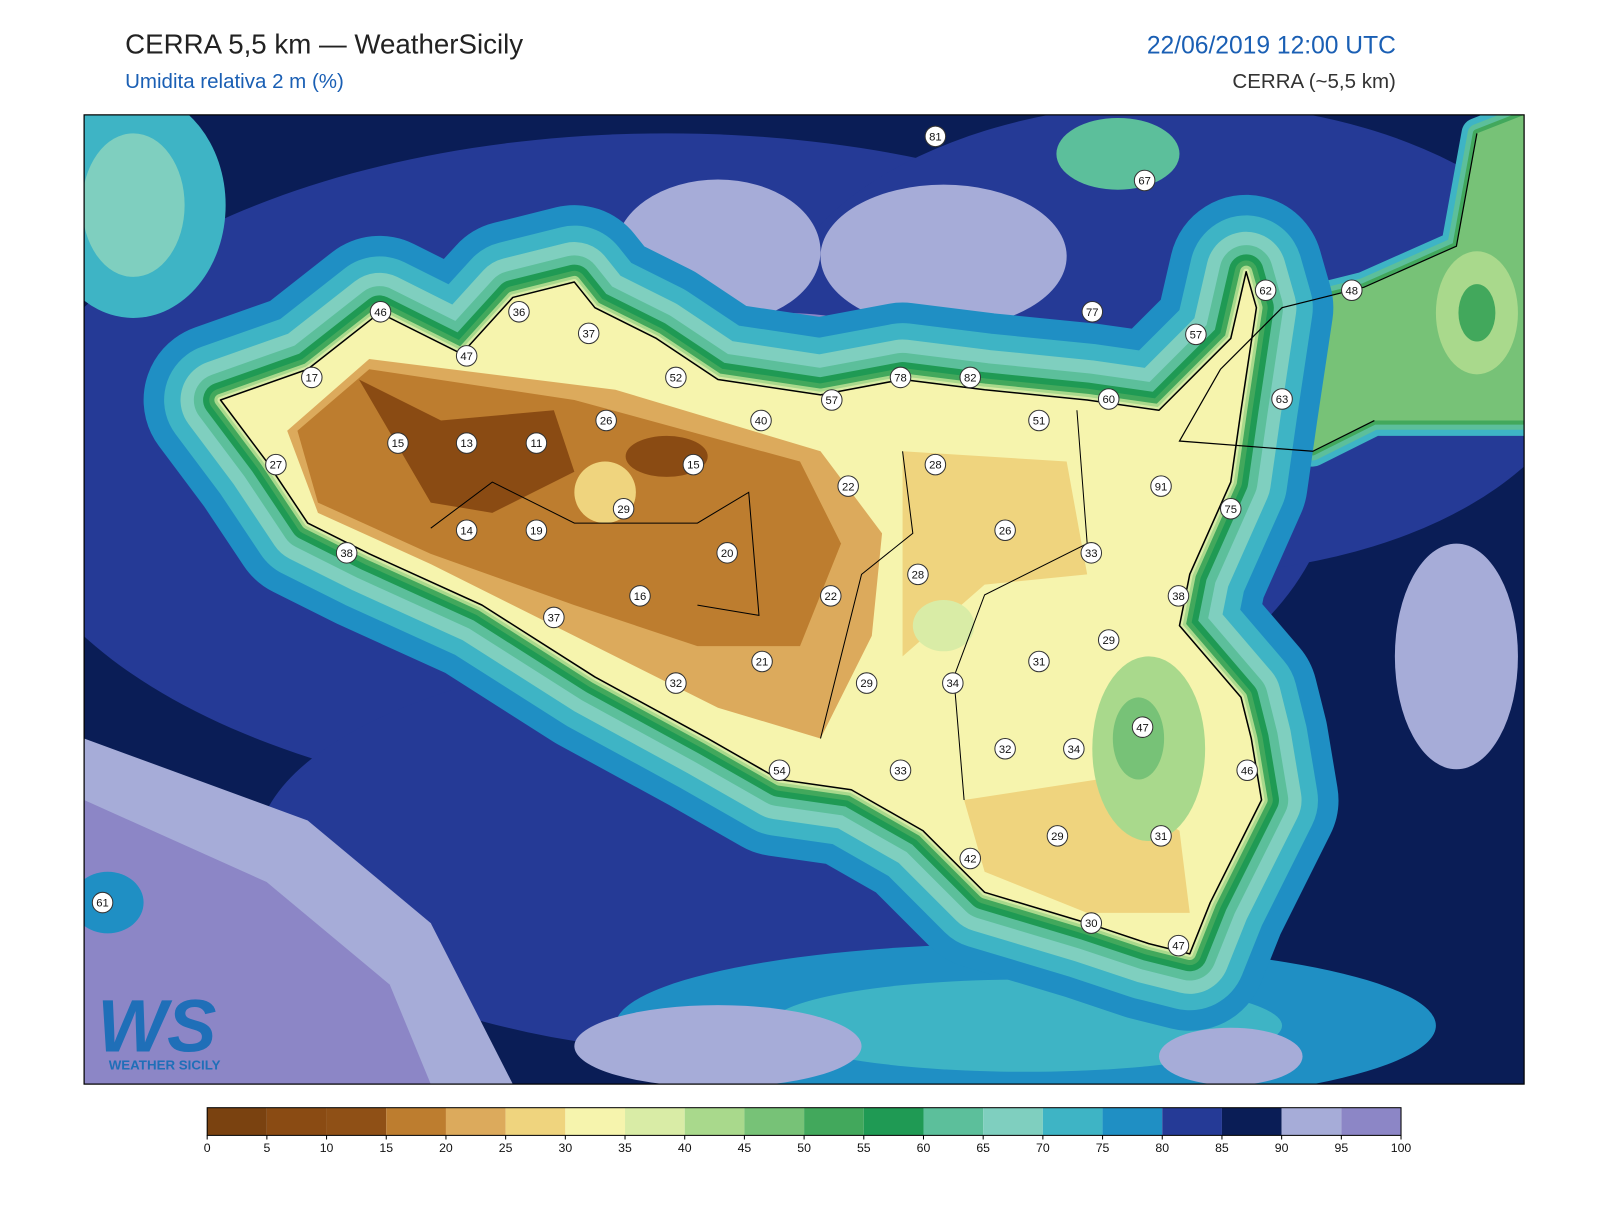 The width and height of the screenshot is (1600, 1205). Describe the element at coordinates (346, 554) in the screenshot. I see `station-value: 38` at that location.